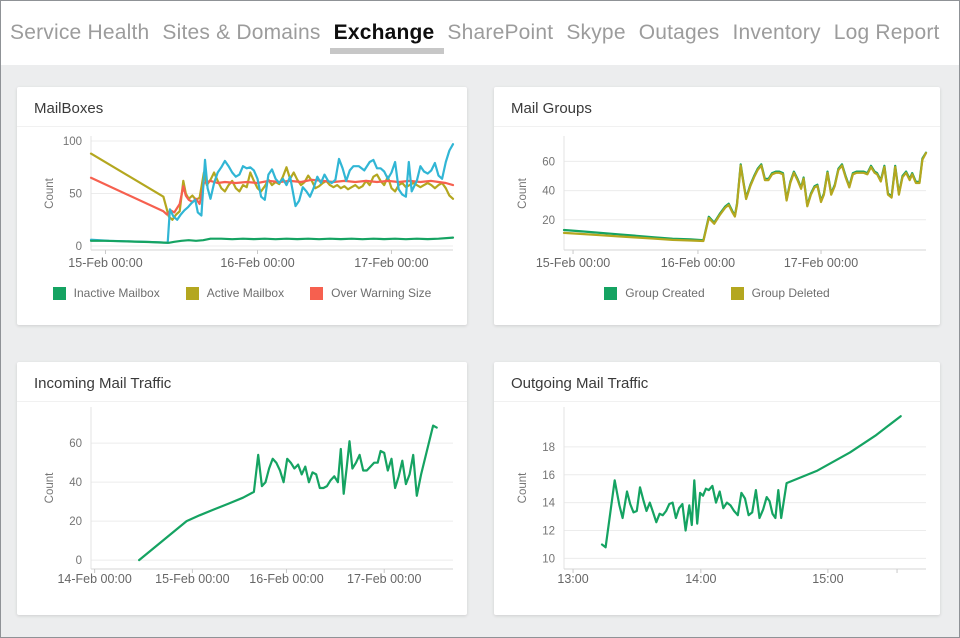 This screenshot has width=960, height=638. I want to click on panel-title-incoming-mail: Incoming Mail Traffic, so click(242, 382).